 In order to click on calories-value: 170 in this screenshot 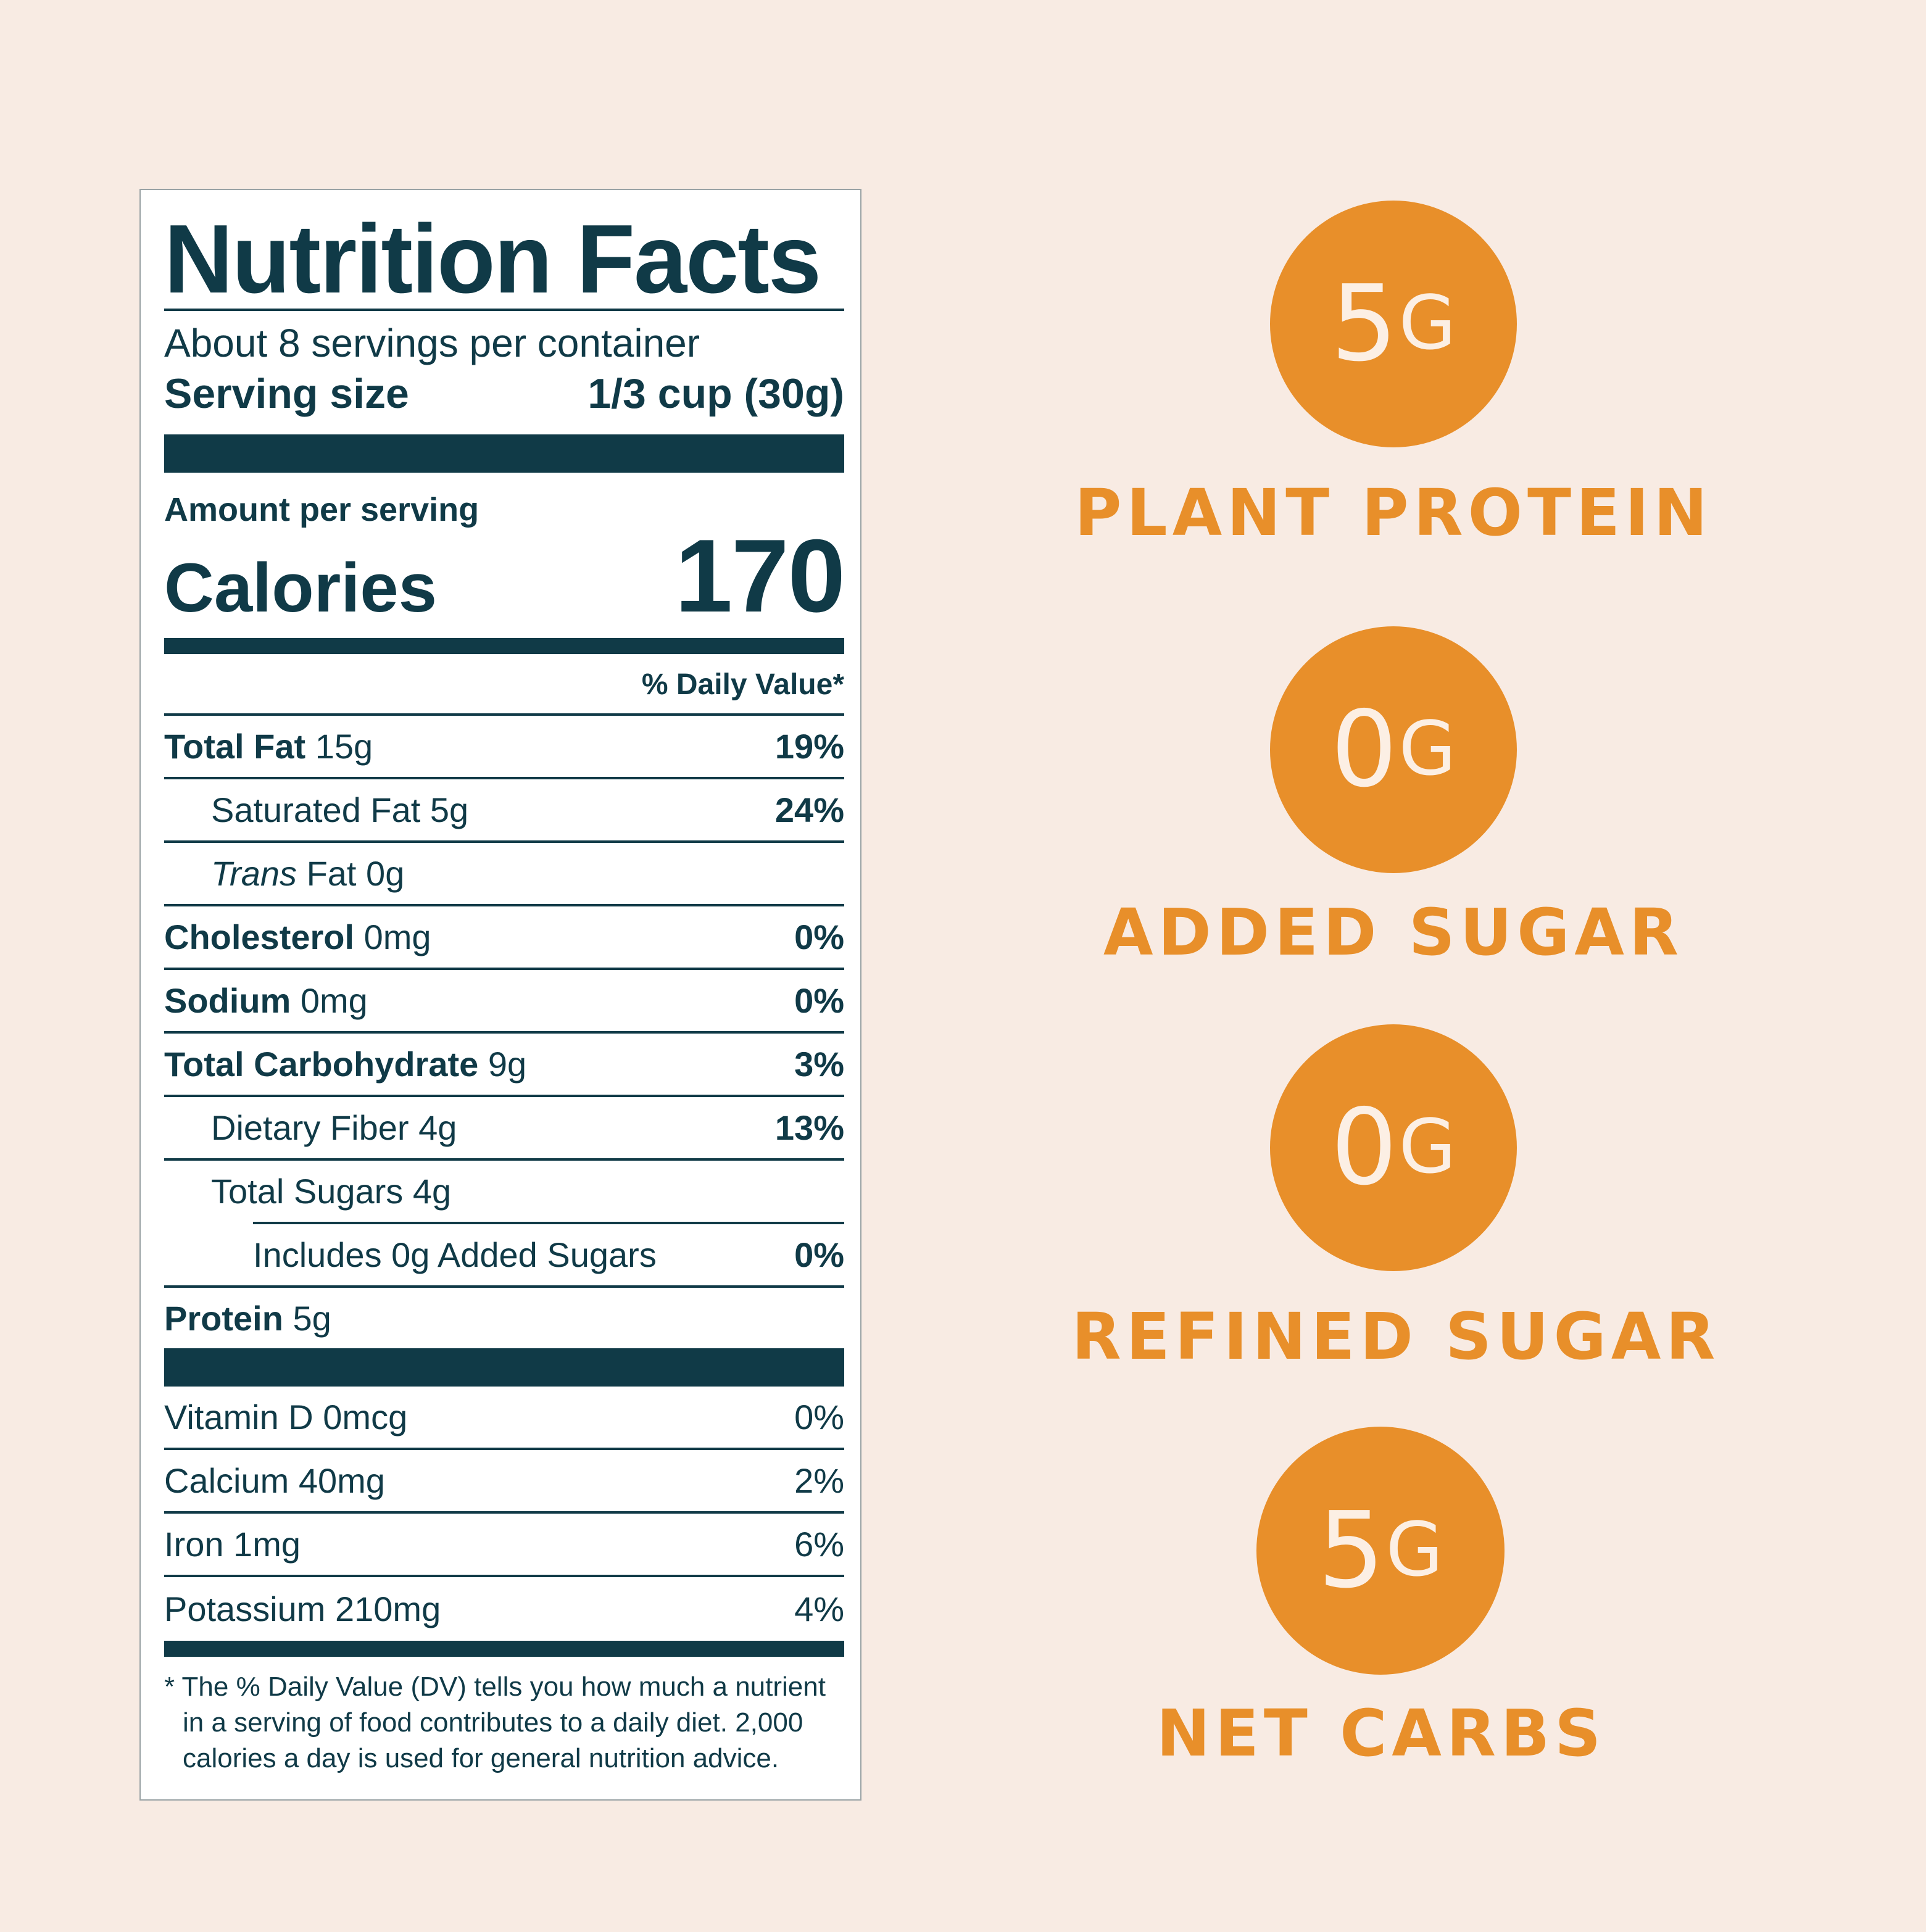, I will do `click(760, 576)`.